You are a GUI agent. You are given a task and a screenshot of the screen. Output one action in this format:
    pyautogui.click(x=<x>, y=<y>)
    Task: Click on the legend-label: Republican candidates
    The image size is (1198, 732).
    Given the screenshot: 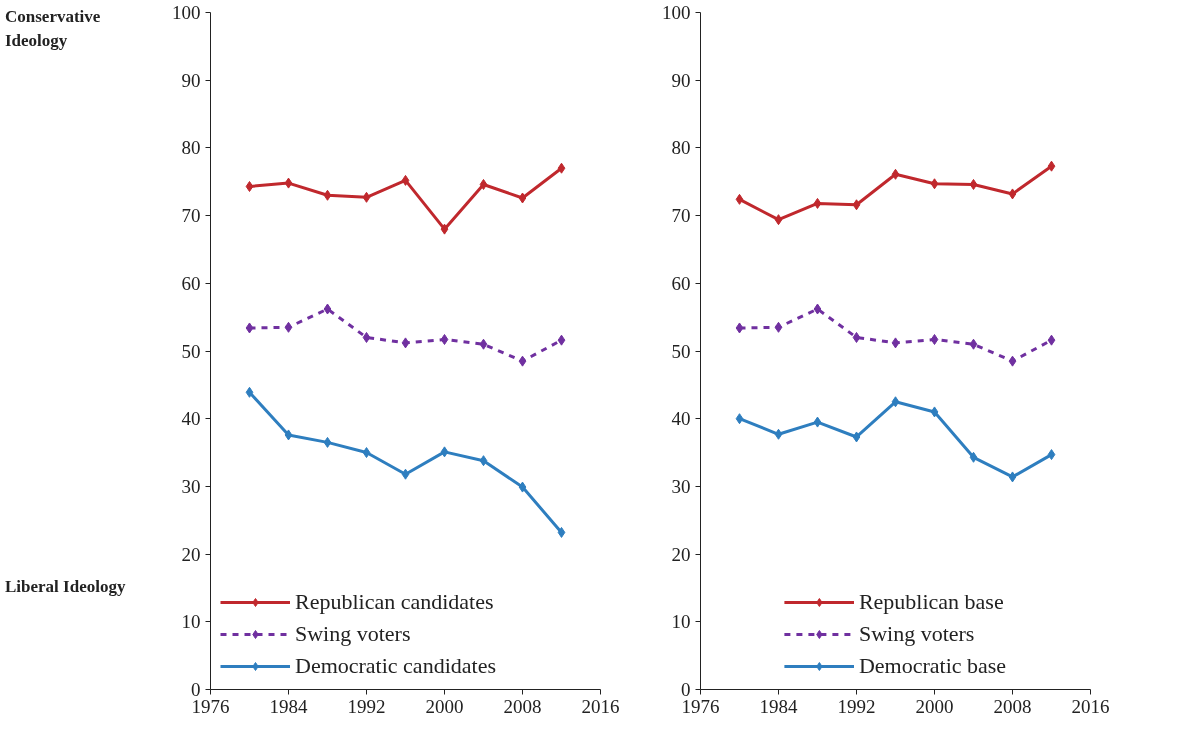 What is the action you would take?
    pyautogui.click(x=394, y=602)
    